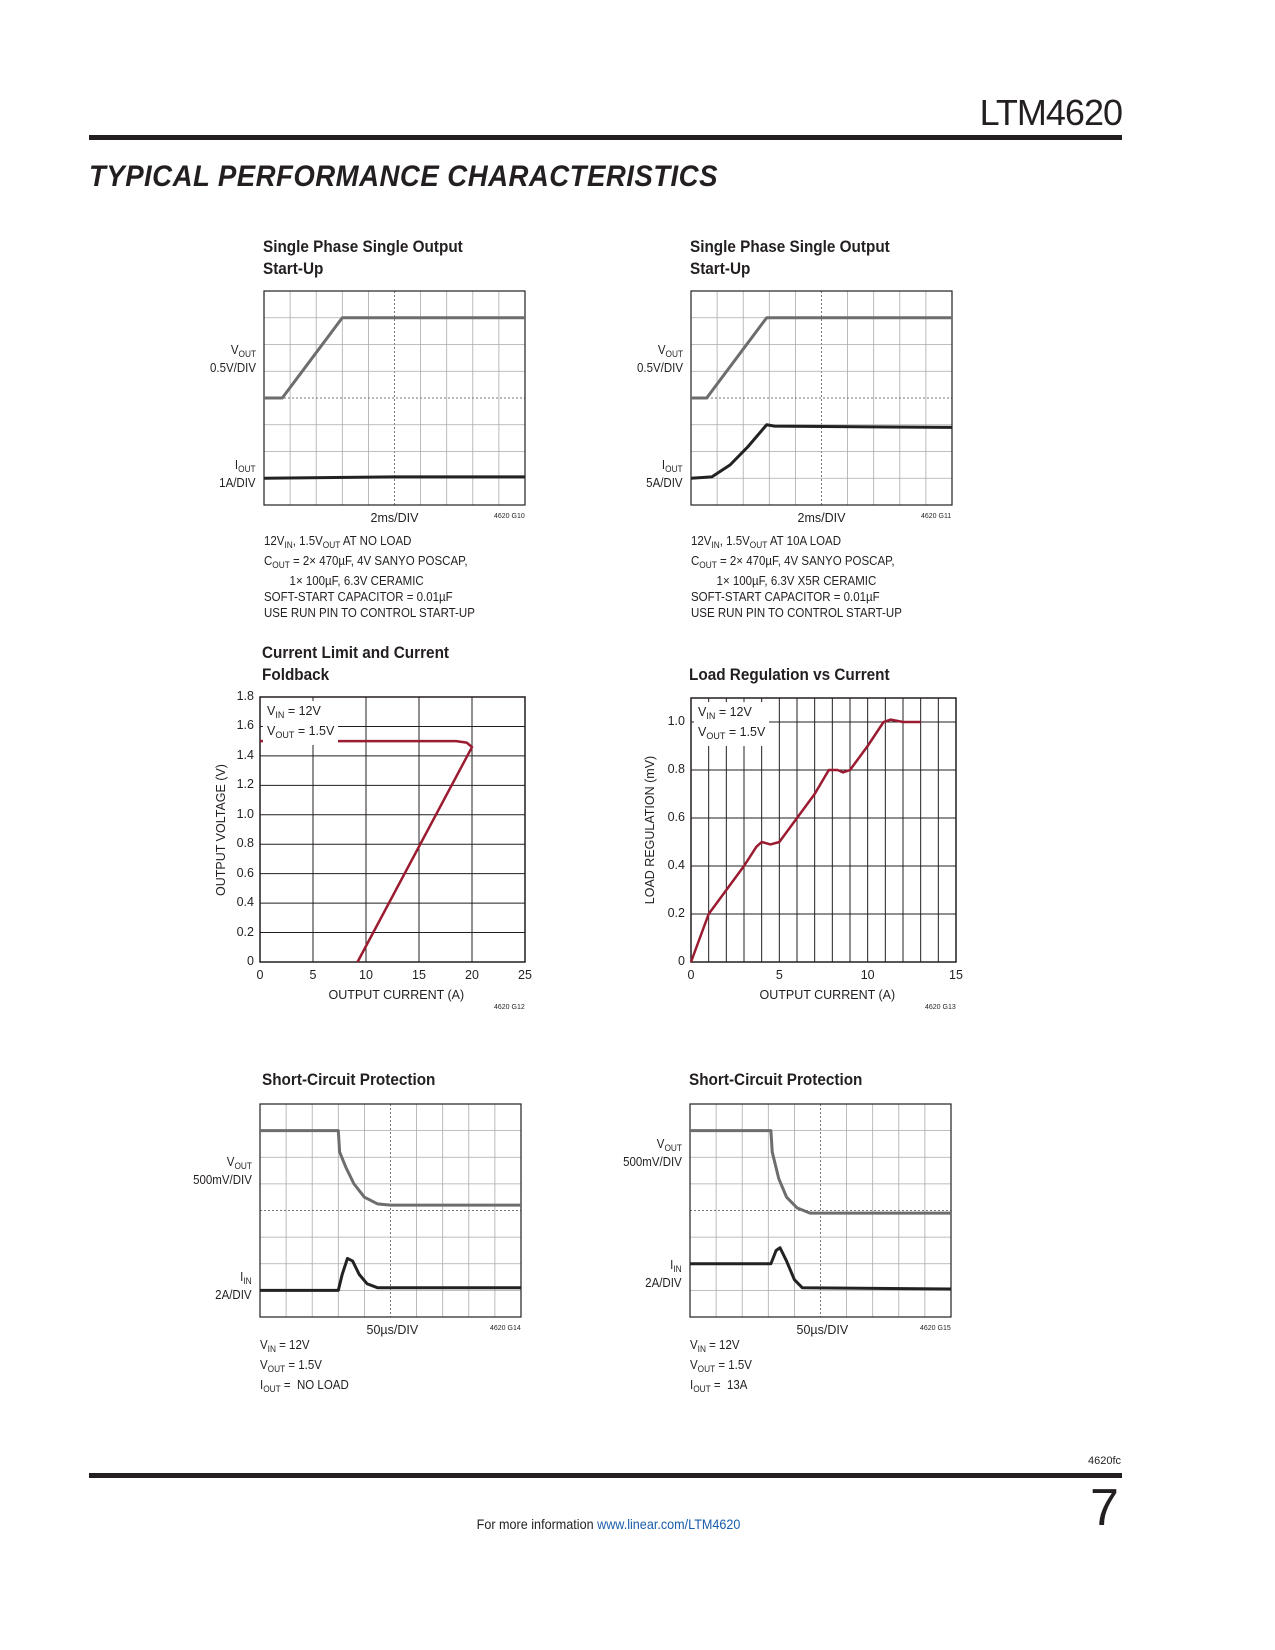 The height and width of the screenshot is (1650, 1275). I want to click on figure-code: 4620 G12, so click(509, 1007).